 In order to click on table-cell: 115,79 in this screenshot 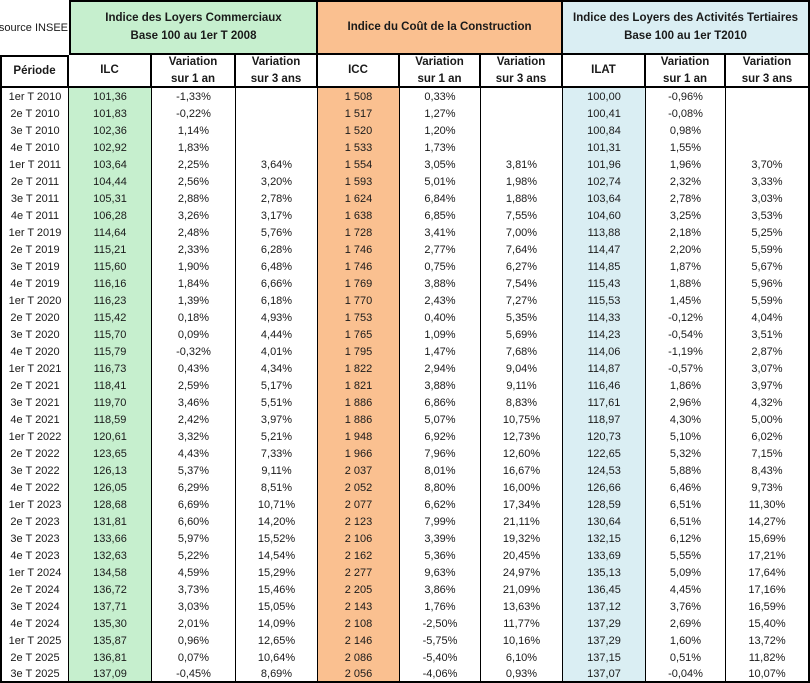, I will do `click(110, 351)`.